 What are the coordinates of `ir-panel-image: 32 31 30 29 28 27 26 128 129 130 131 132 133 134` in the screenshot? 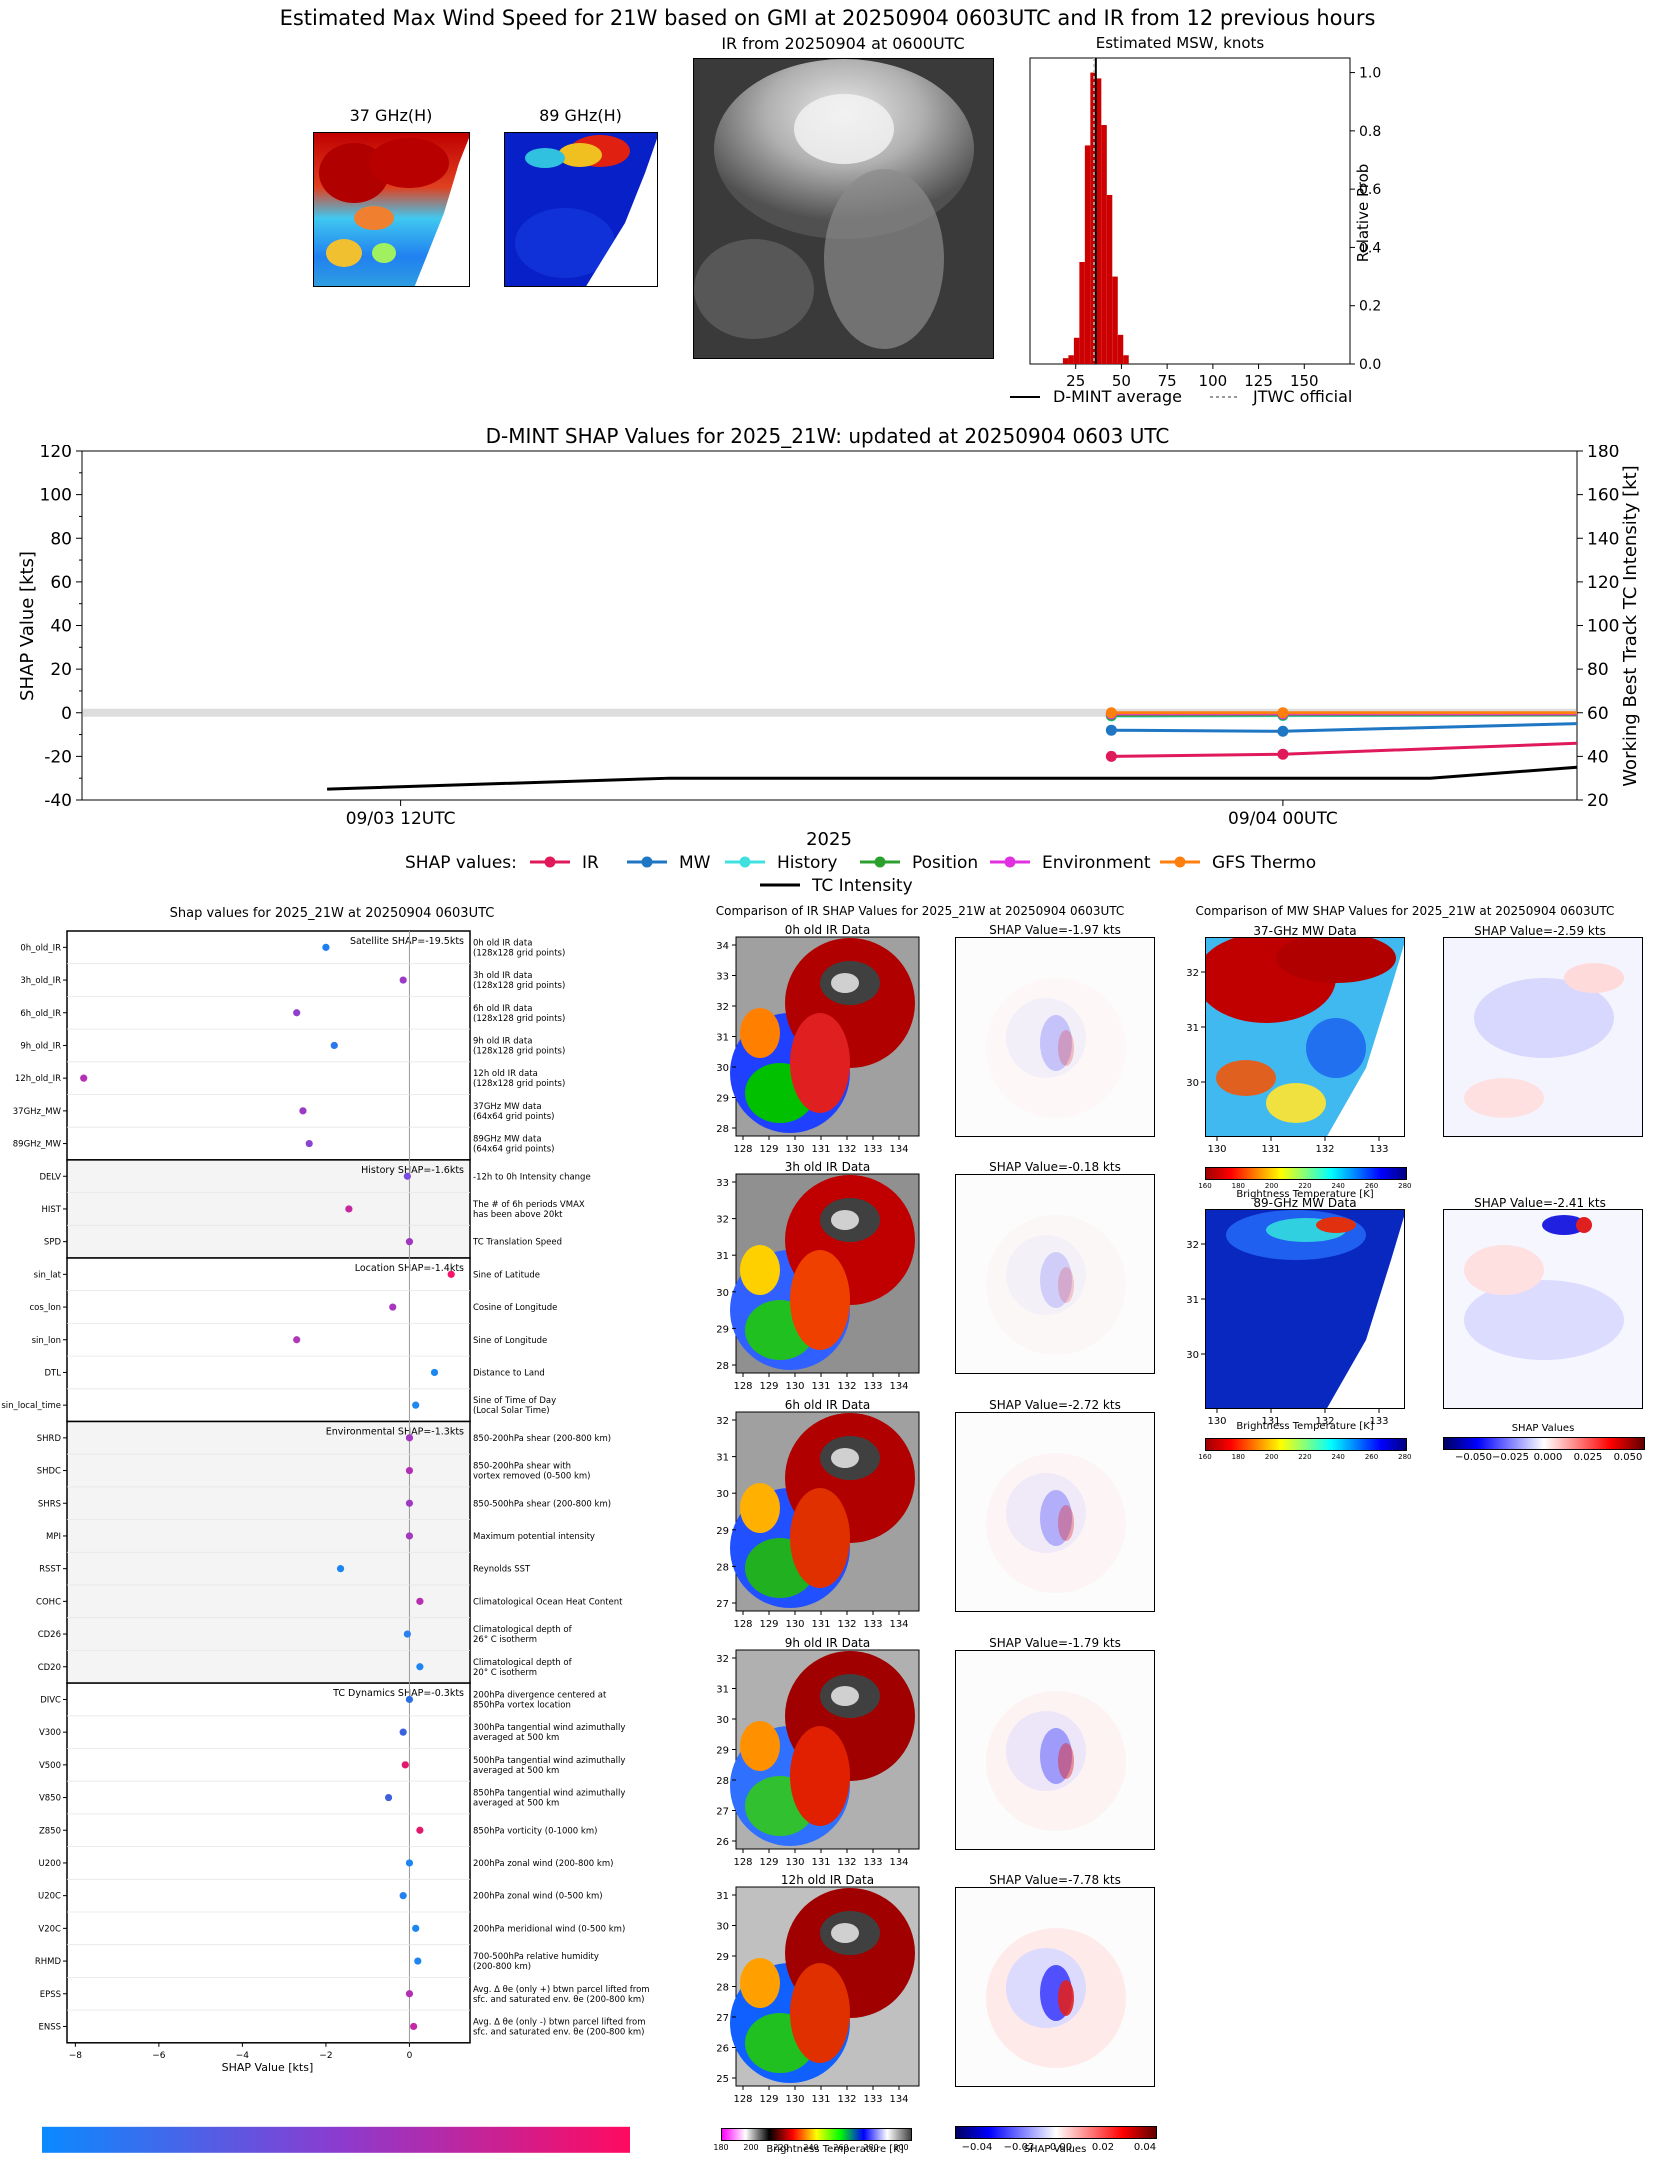 It's located at (818, 1758).